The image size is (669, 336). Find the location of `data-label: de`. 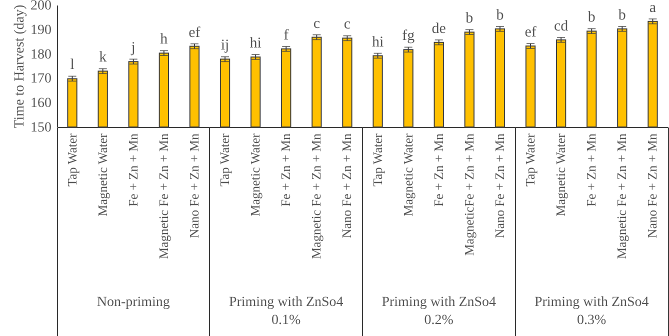

data-label: de is located at coordinates (439, 28).